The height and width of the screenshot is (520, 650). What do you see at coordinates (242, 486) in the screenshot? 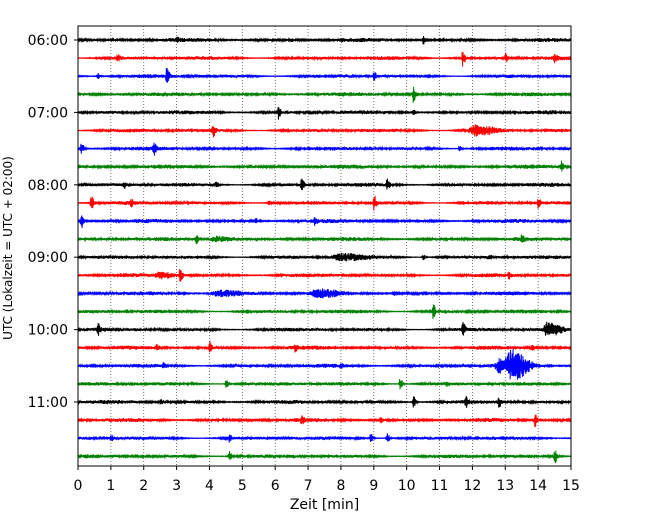
I see `x-tick-label: 5` at bounding box center [242, 486].